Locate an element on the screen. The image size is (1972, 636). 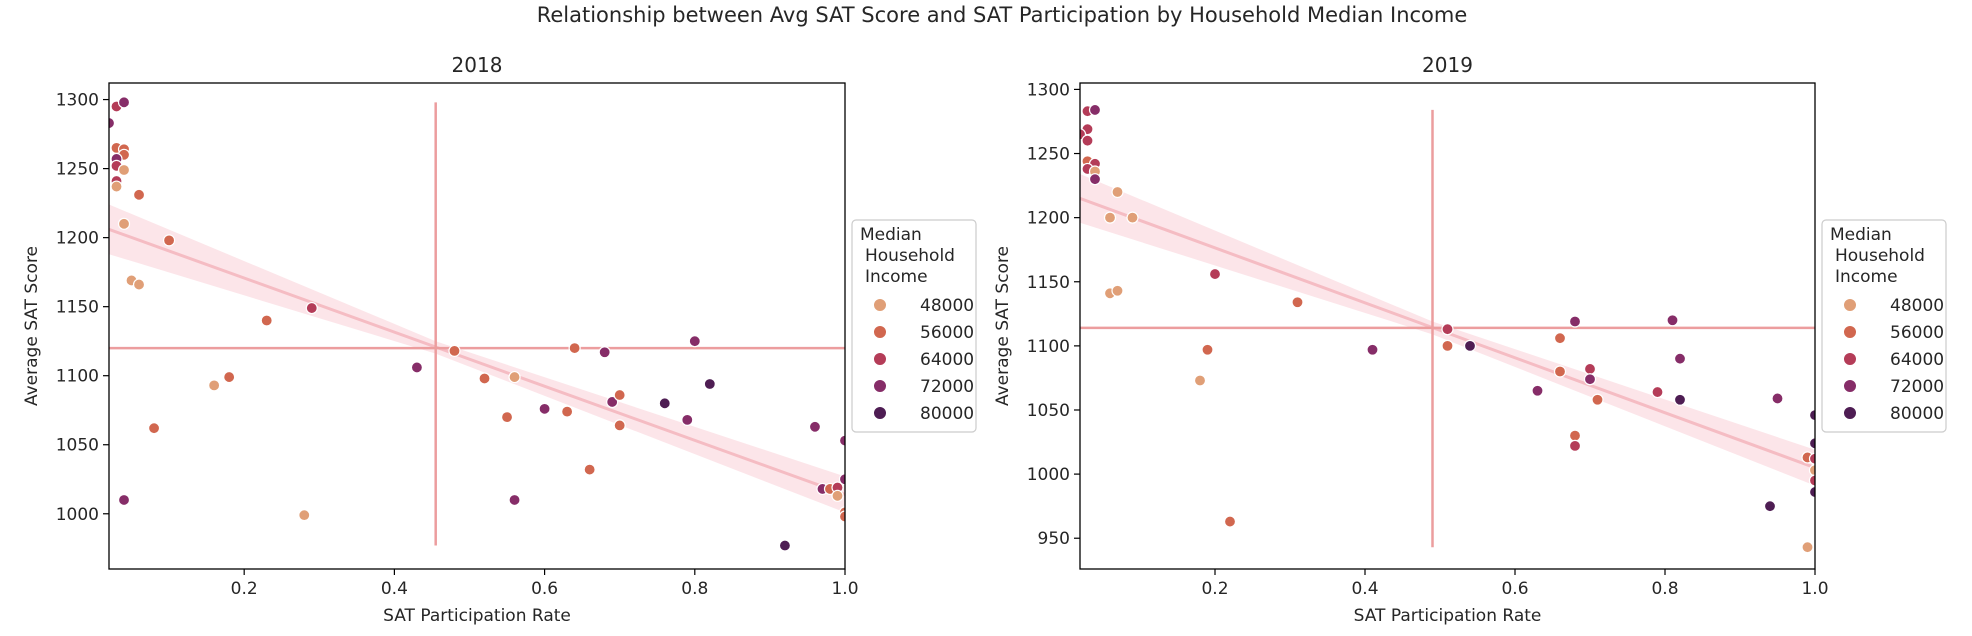
legend-entry-label: 56000 is located at coordinates (1917, 333).